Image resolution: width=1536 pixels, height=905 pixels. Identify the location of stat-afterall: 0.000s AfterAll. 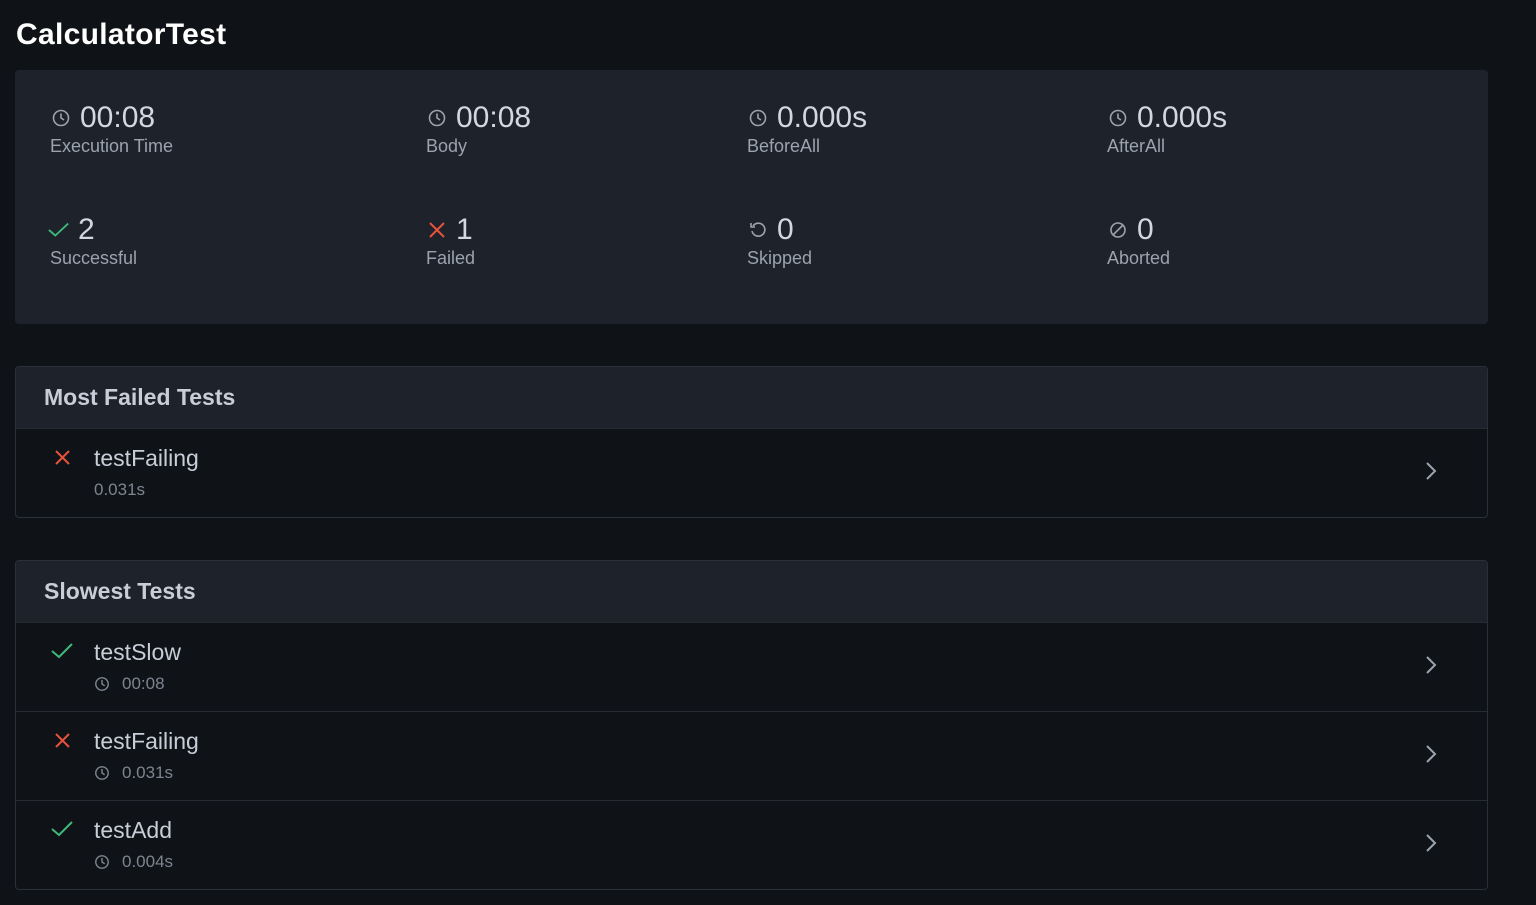
(1267, 128).